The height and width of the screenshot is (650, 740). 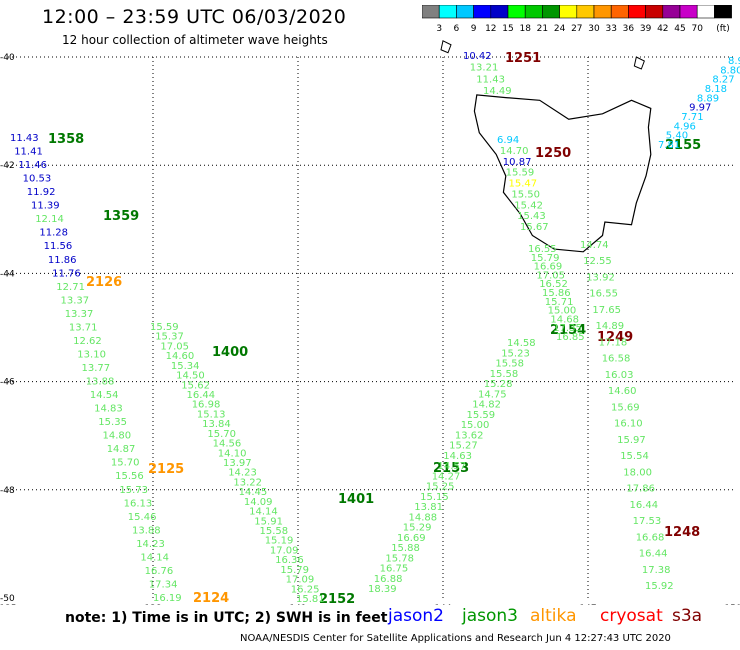 I want to click on wave-height-value: 13.37, so click(x=75, y=300).